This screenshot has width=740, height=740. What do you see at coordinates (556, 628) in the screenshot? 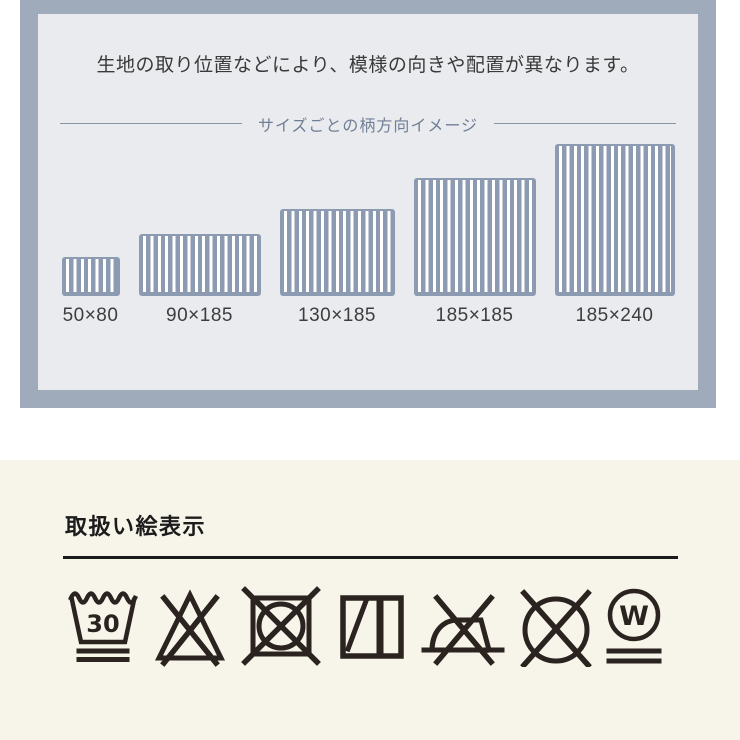
I see `no-dry-clean-icon` at bounding box center [556, 628].